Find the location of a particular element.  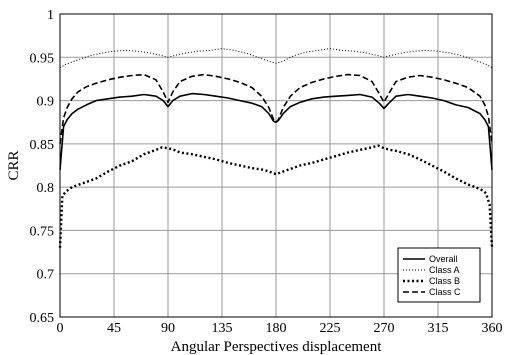

legend-label: Class C is located at coordinates (445, 292).